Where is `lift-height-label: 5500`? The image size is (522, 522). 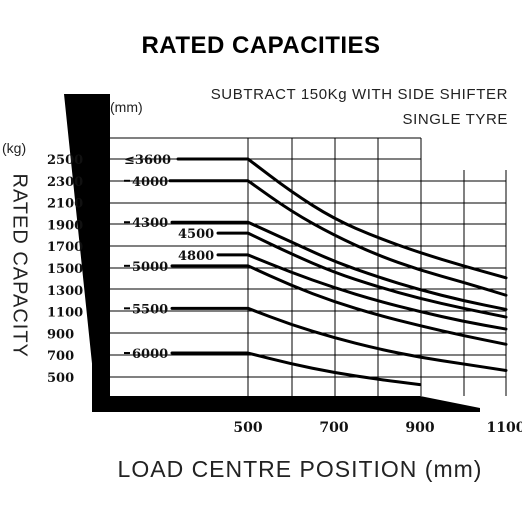 lift-height-label: 5500 is located at coordinates (150, 309).